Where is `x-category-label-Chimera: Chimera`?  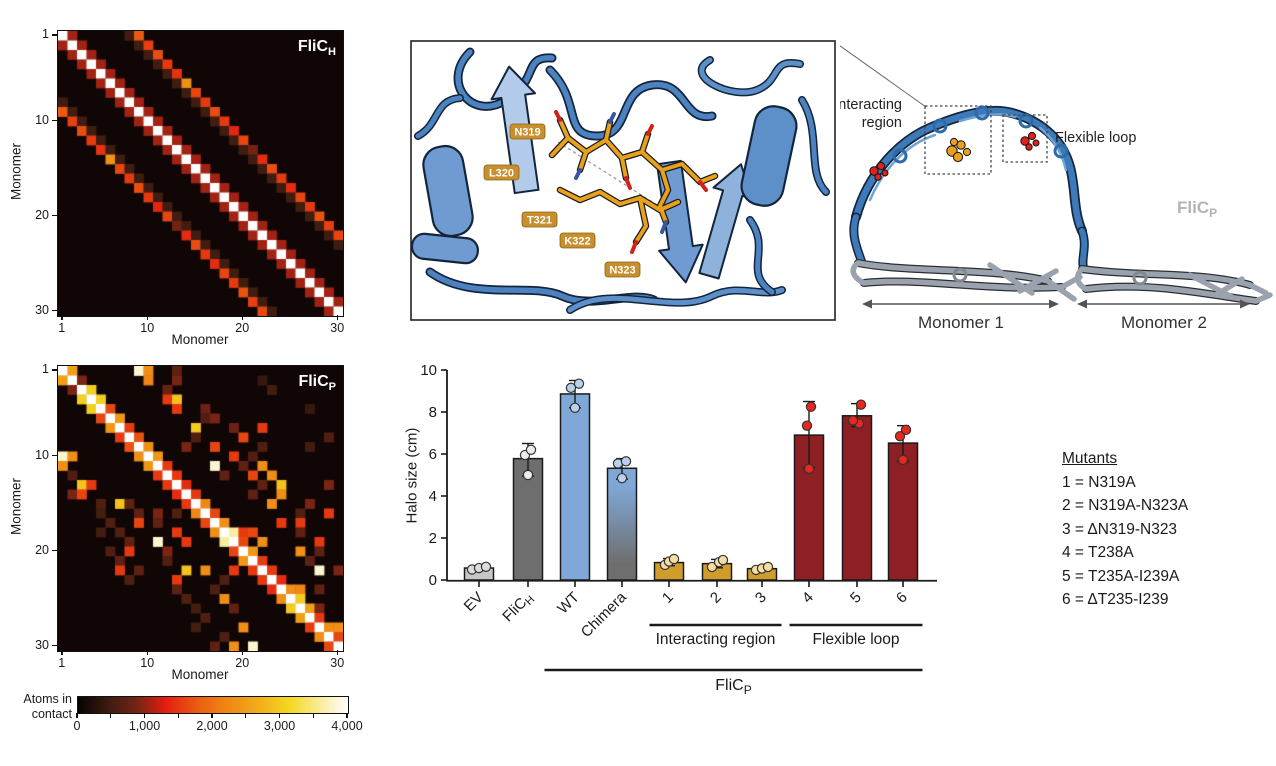
x-category-label-Chimera: Chimera is located at coordinates (604, 614).